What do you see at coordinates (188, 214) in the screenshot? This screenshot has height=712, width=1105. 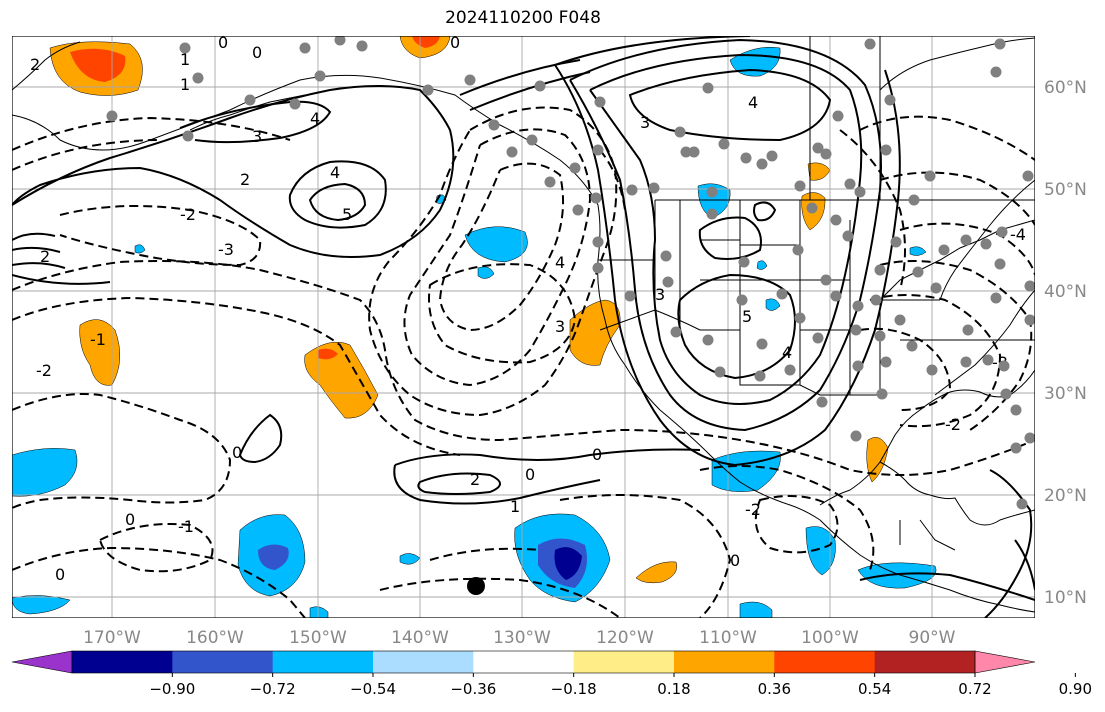 I see `contour-label-neg2-b: -2` at bounding box center [188, 214].